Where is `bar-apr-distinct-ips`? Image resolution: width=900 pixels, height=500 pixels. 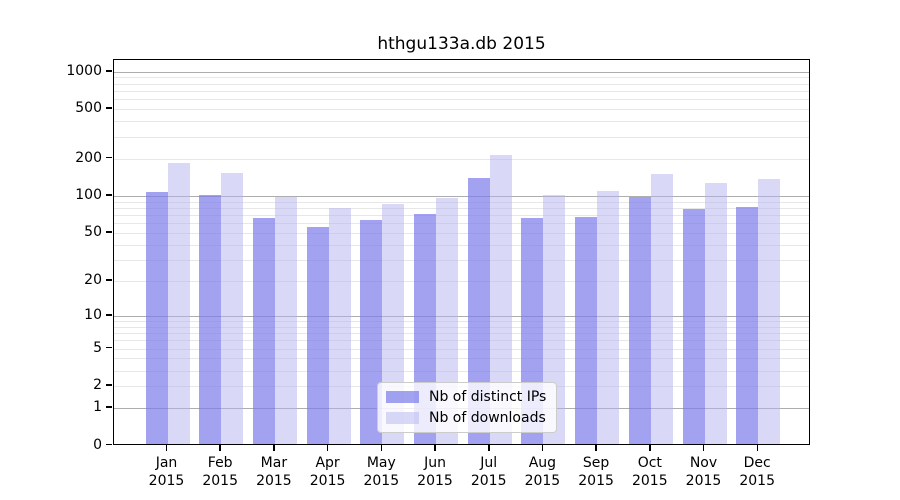 bar-apr-distinct-ips is located at coordinates (317, 335).